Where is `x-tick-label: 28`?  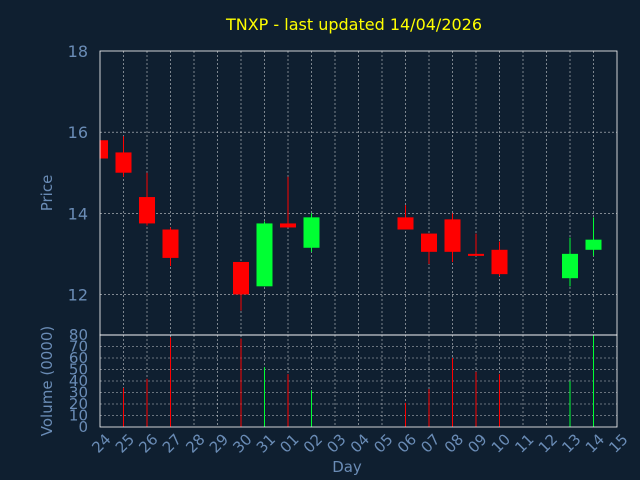 x-tick-label: 28 is located at coordinates (195, 443).